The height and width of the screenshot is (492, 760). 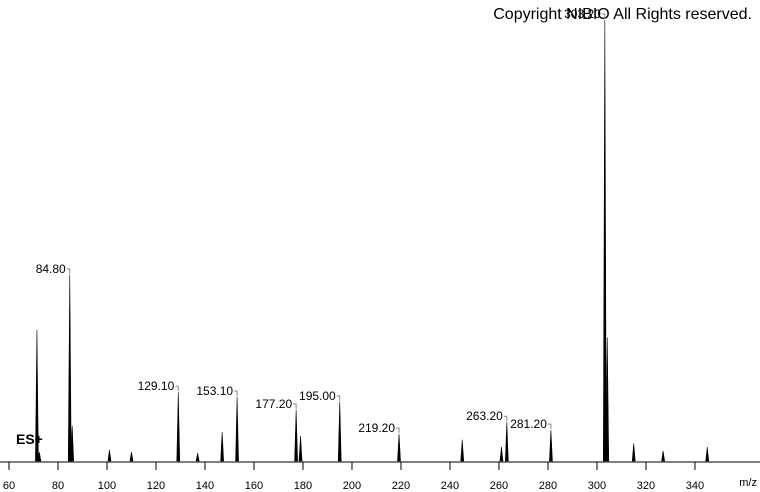 What do you see at coordinates (484, 416) in the screenshot?
I see `peak-label: 263.20` at bounding box center [484, 416].